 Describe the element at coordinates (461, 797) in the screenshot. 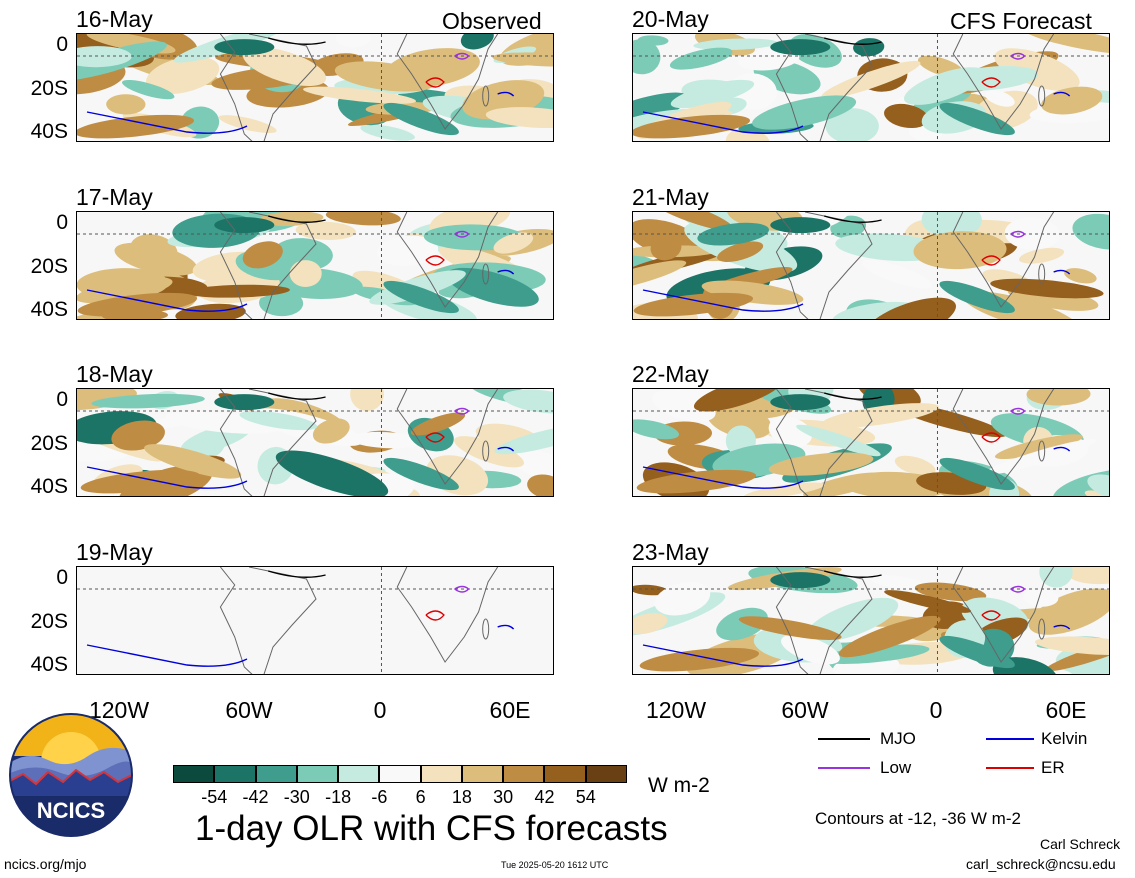

I see `colorbar-label-6: 18` at that location.